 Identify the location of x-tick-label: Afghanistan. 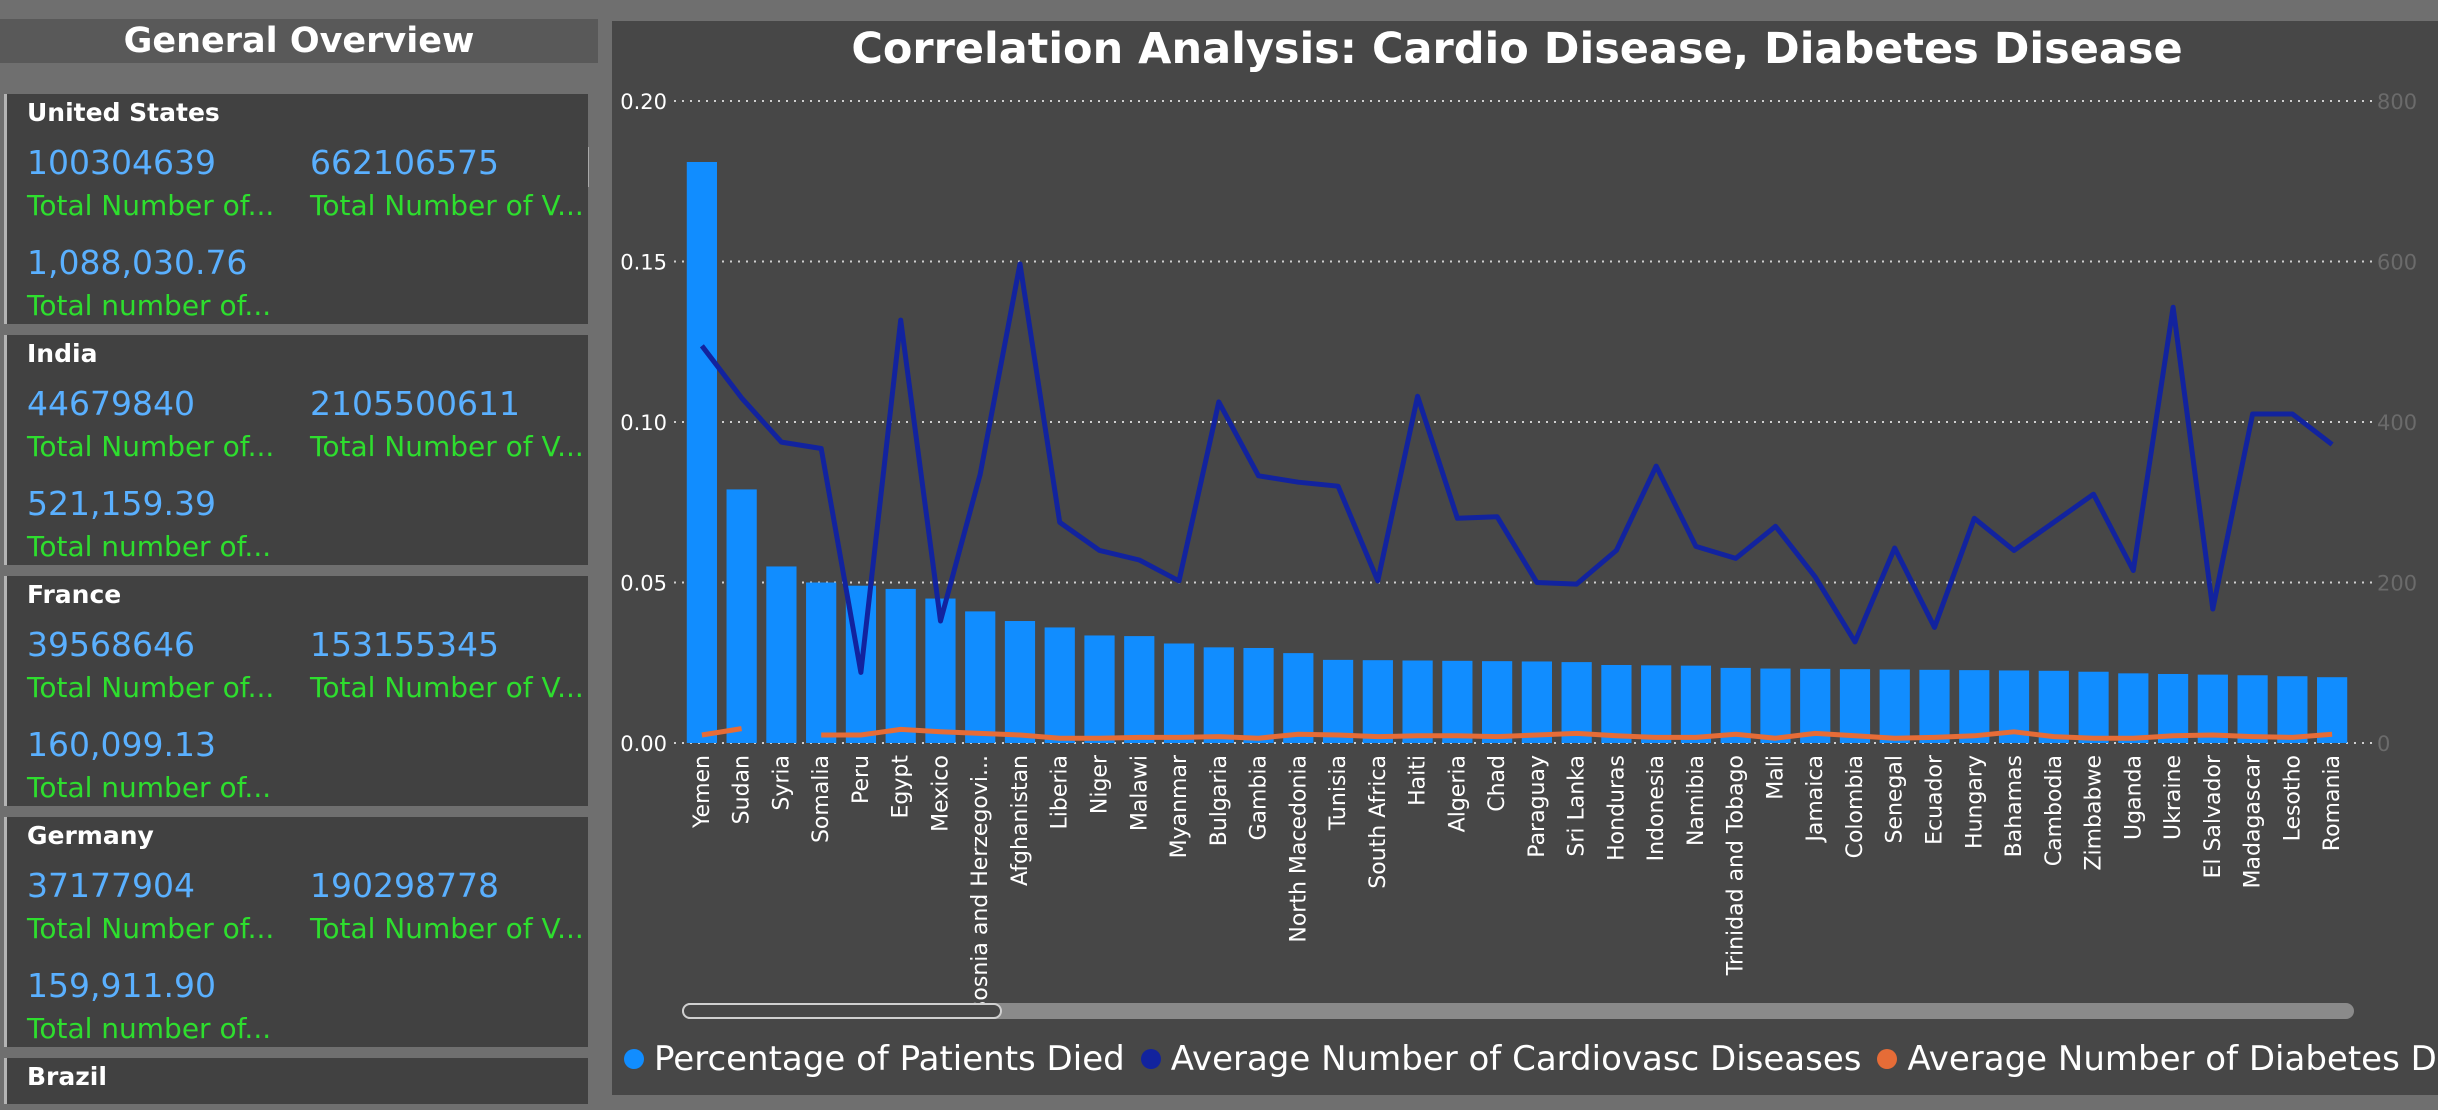
(1020, 820).